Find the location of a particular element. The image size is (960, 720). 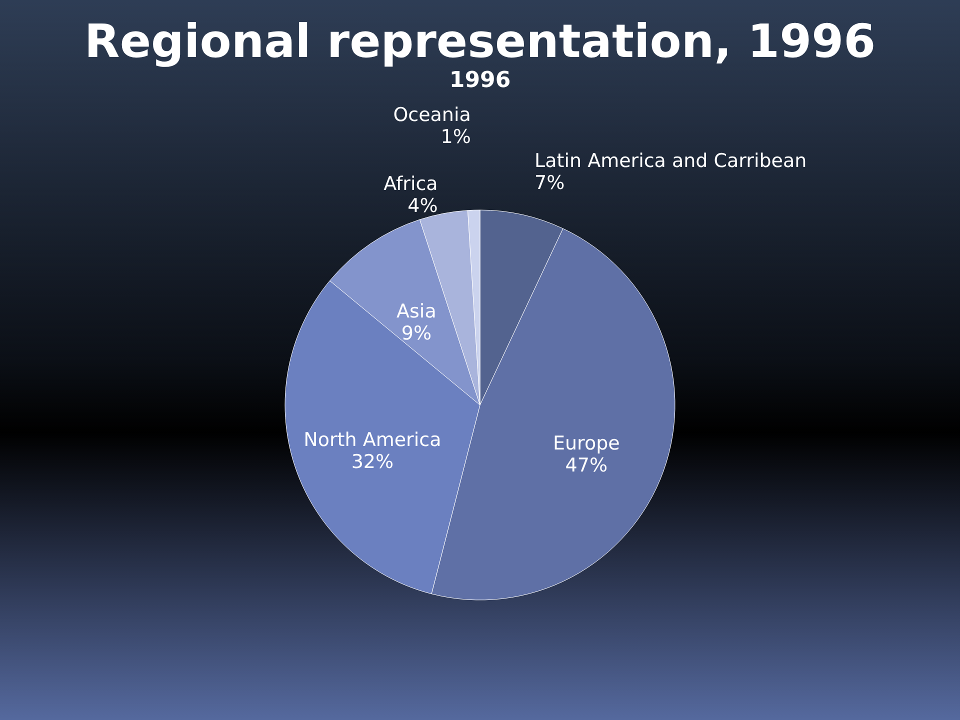

slice-label: Asia is located at coordinates (416, 311).